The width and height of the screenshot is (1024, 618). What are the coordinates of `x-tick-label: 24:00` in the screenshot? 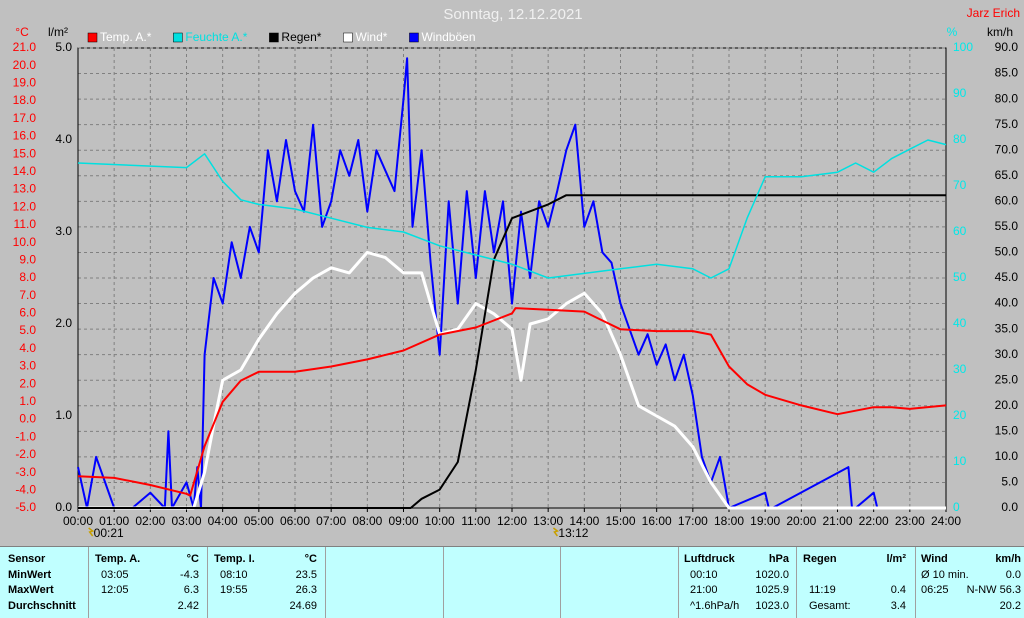 It's located at (946, 521).